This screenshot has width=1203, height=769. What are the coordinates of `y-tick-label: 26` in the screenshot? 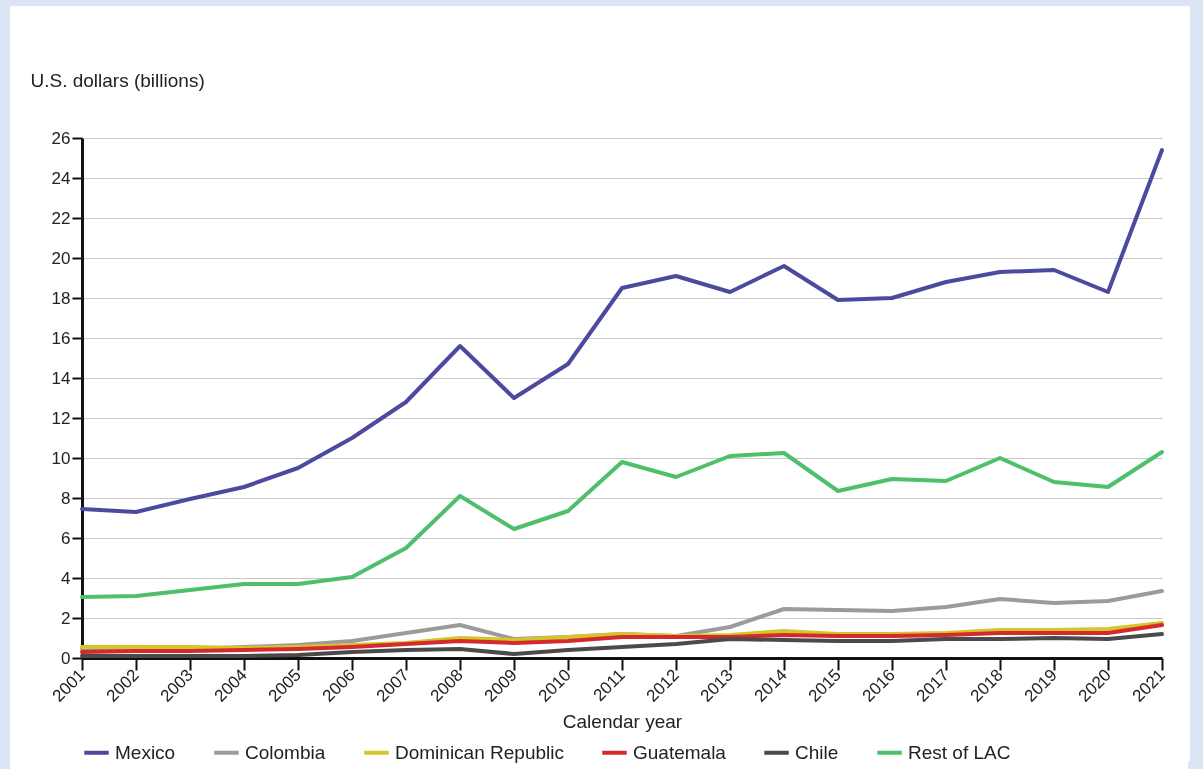 It's located at (61, 138).